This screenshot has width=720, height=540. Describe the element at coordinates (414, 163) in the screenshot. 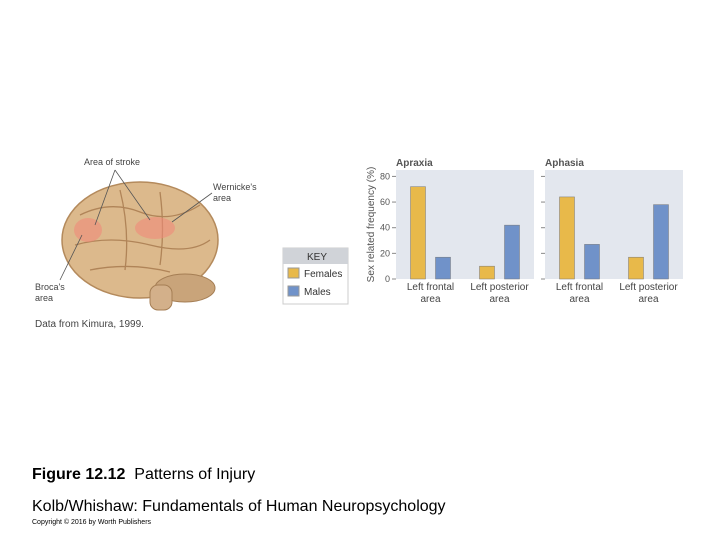

I see `chart-title: Apraxia` at that location.